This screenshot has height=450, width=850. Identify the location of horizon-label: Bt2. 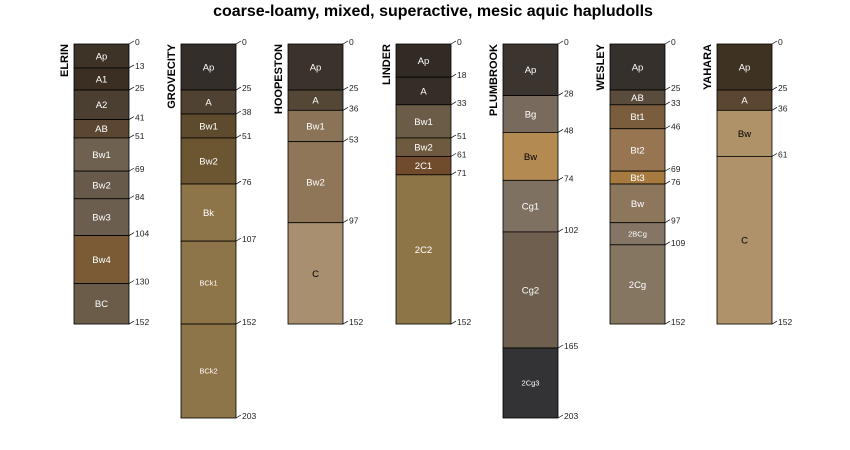
(637, 150).